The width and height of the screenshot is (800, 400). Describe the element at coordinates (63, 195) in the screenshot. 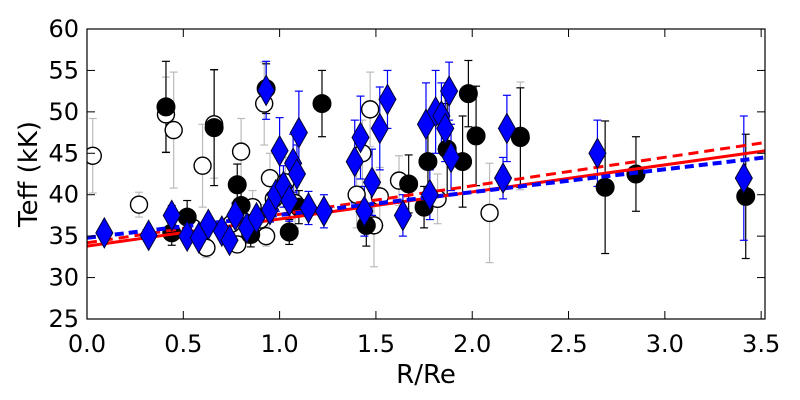

I see `y-tick-label: 40` at that location.